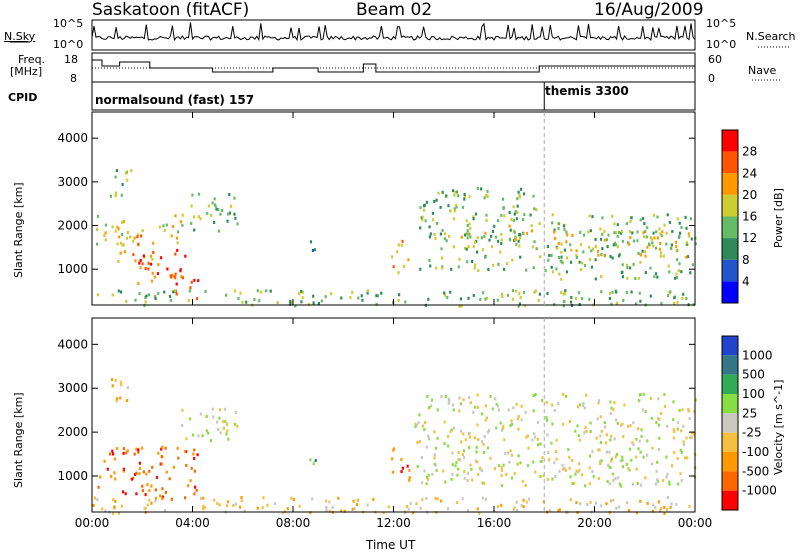 Image resolution: width=800 pixels, height=554 pixels. What do you see at coordinates (32, 59) in the screenshot?
I see `freq-label-1: Freq.` at bounding box center [32, 59].